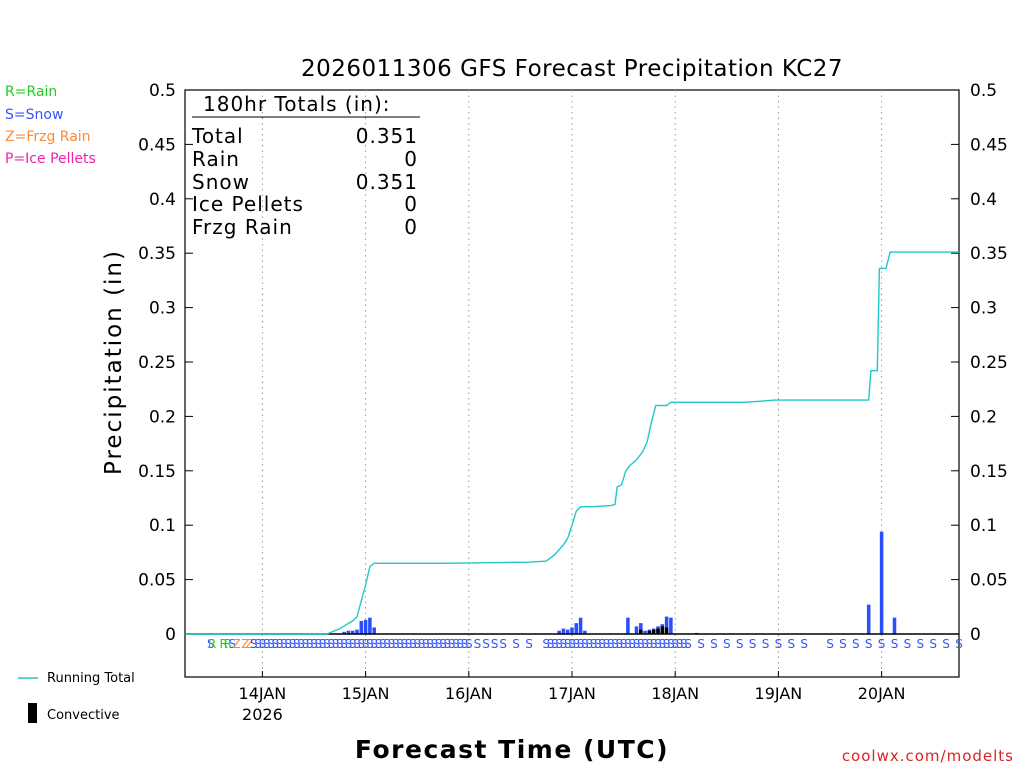  Describe the element at coordinates (297, 104) in the screenshot. I see `totals-header: 180hr Totals (in):` at that location.